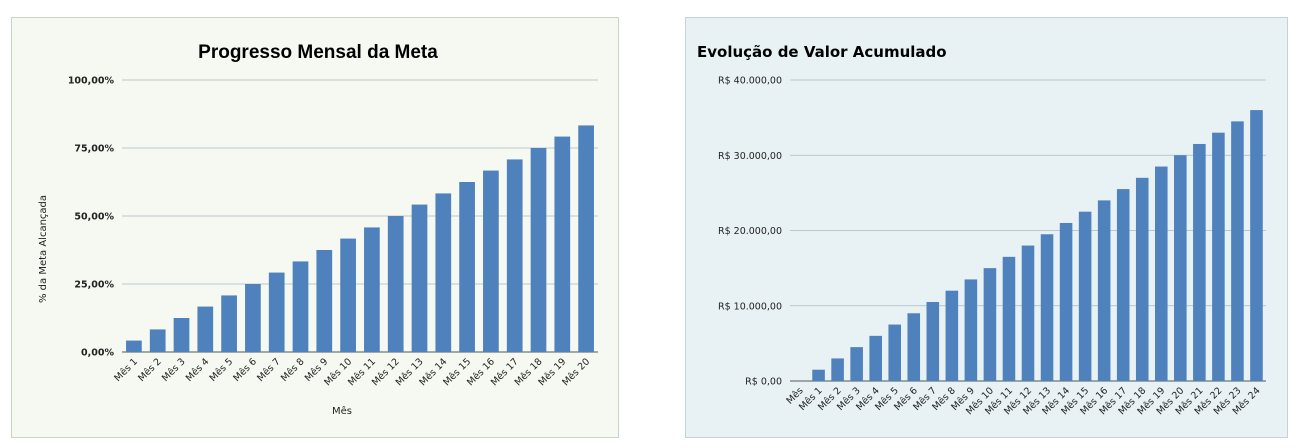 Image resolution: width=1308 pixels, height=448 pixels. Describe the element at coordinates (822, 52) in the screenshot. I see `chart-title: Evolução de Valor Acumulado` at that location.